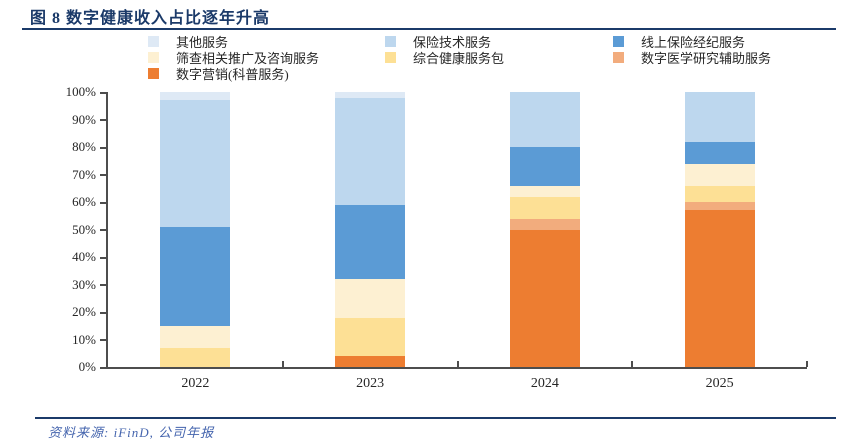 Image resolution: width=841 pixels, height=444 pixels. Describe the element at coordinates (435, 418) in the screenshot. I see `footer-divider-line` at that location.